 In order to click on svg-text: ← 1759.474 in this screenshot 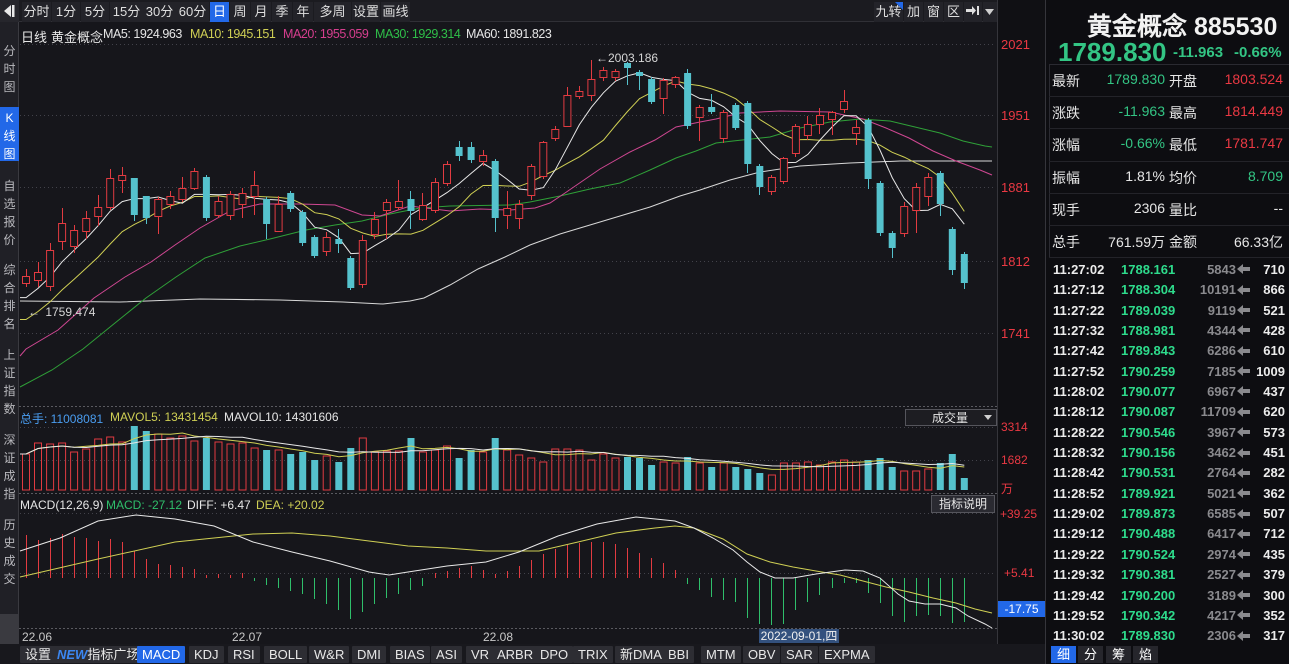, I will do `click(62, 312)`.